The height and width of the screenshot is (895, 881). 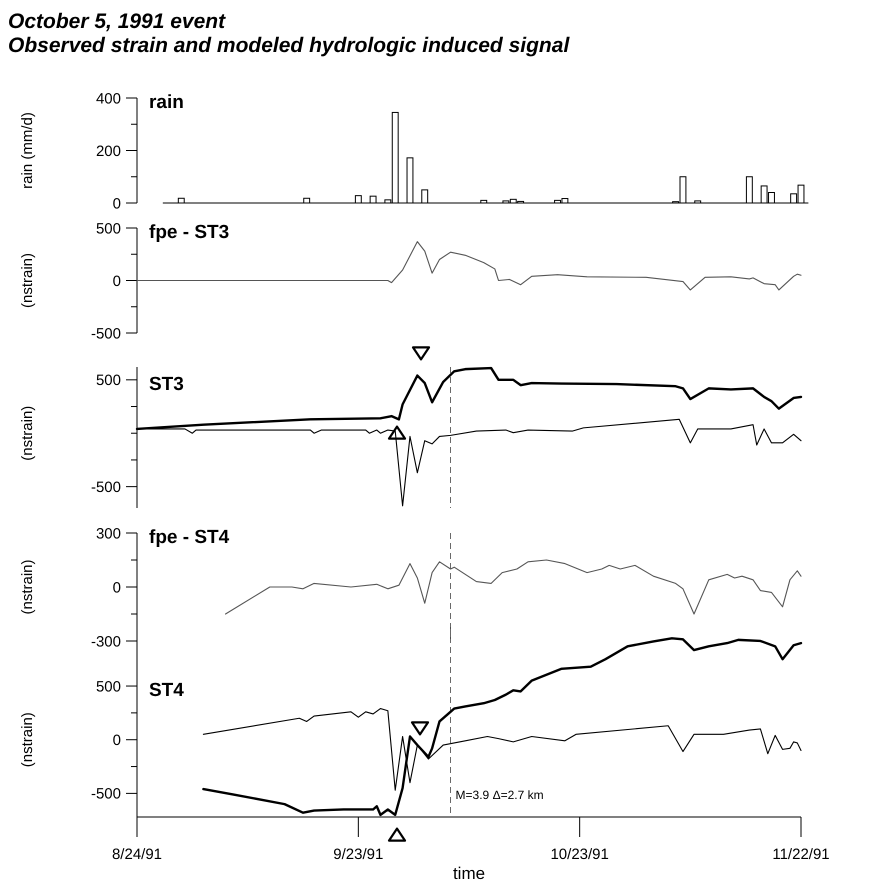 What do you see at coordinates (469, 873) in the screenshot?
I see `x-axis-title: time` at bounding box center [469, 873].